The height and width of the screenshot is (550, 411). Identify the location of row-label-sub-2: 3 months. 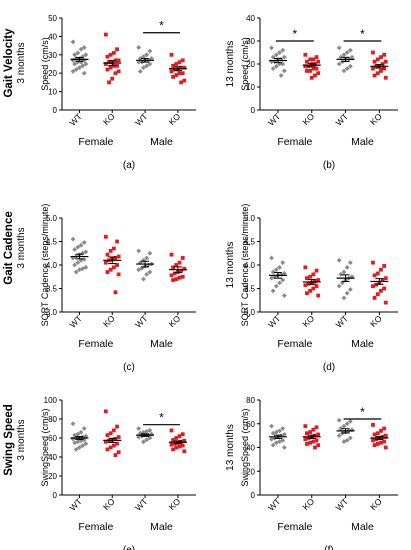
(21, 439).